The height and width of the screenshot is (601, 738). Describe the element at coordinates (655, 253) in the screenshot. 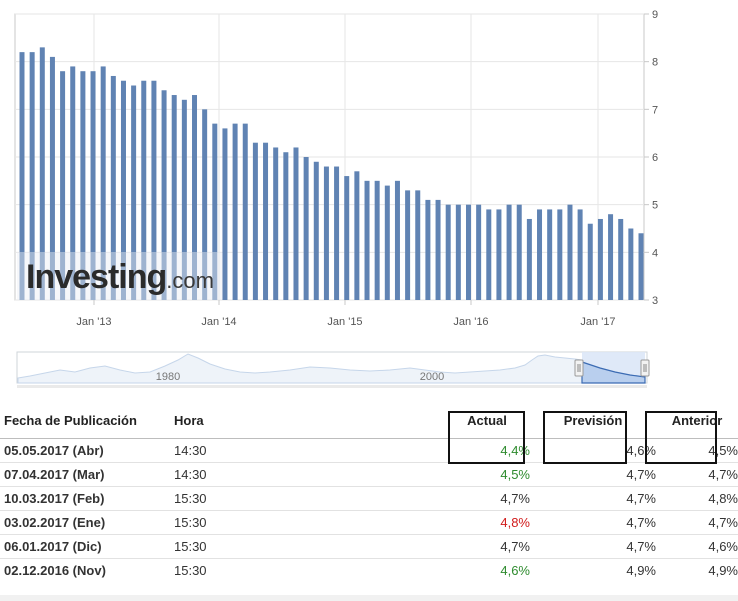

I see `y-tick-label: 4` at that location.